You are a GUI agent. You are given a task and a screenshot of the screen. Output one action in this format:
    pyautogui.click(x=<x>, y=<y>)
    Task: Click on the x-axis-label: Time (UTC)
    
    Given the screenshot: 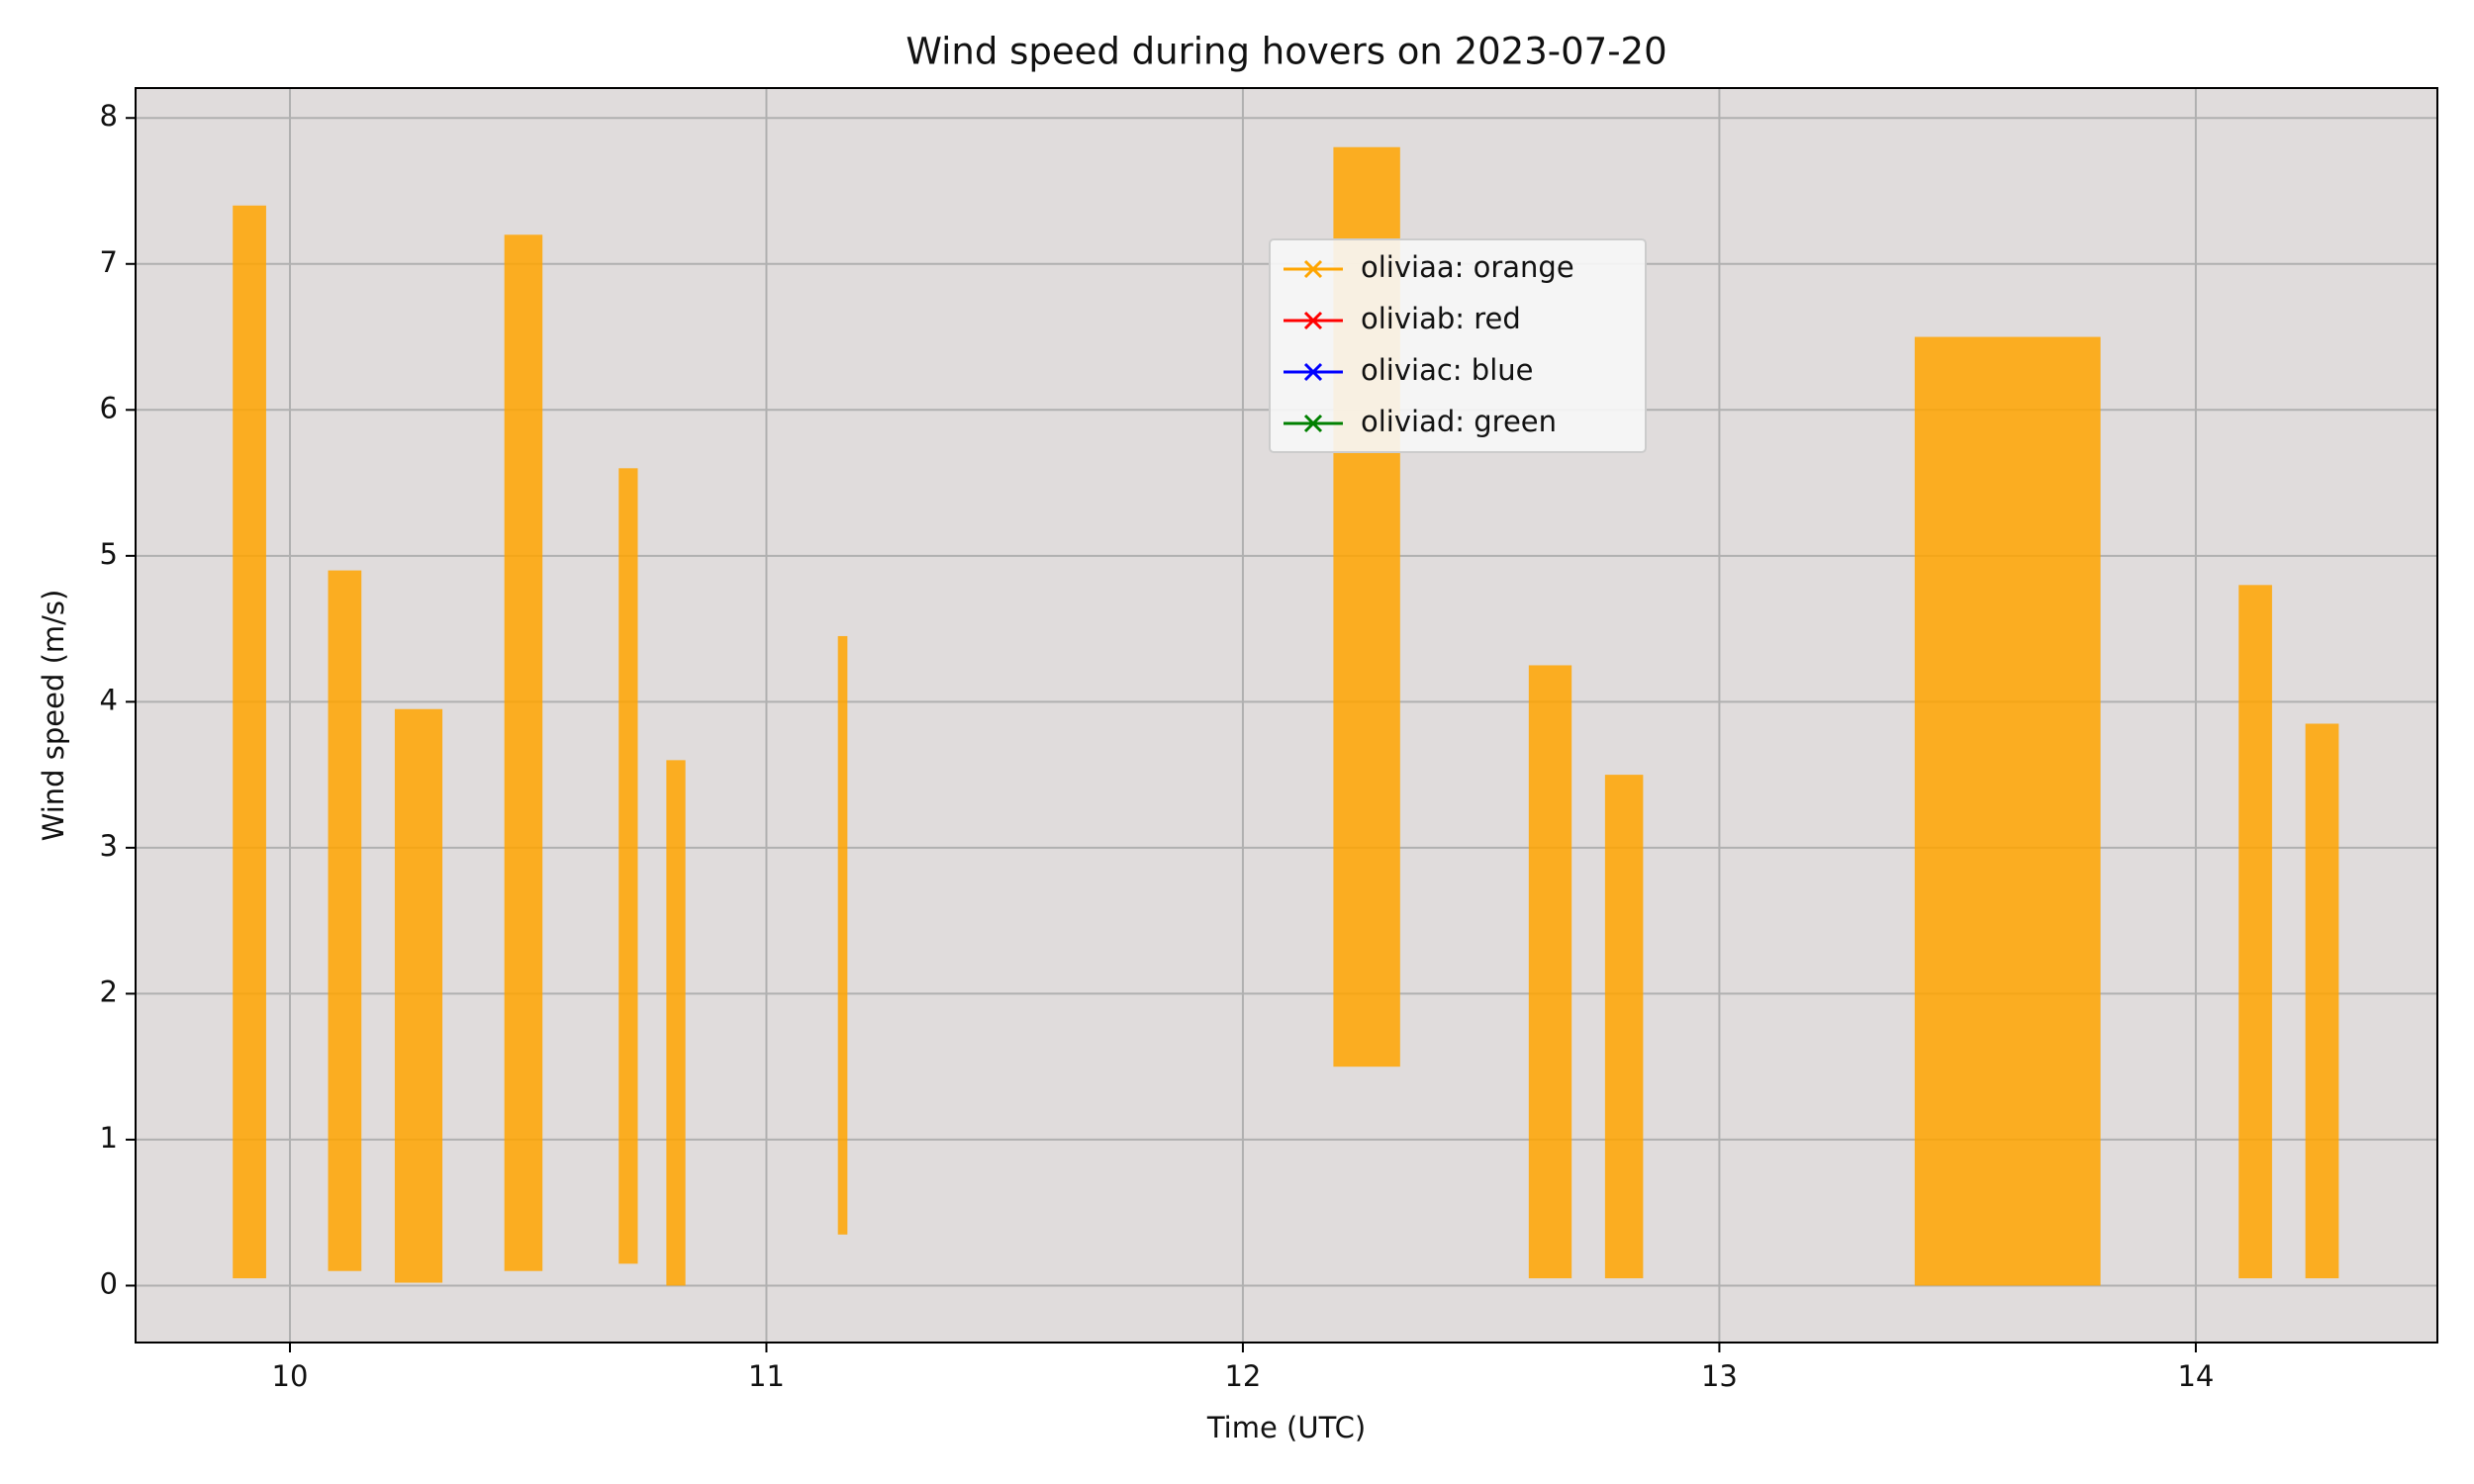 What is the action you would take?
    pyautogui.click(x=1286, y=1427)
    